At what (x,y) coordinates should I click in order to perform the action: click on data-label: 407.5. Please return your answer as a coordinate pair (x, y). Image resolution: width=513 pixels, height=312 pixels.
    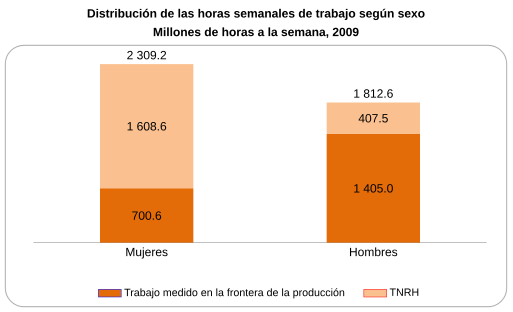
    Looking at the image, I should click on (373, 118).